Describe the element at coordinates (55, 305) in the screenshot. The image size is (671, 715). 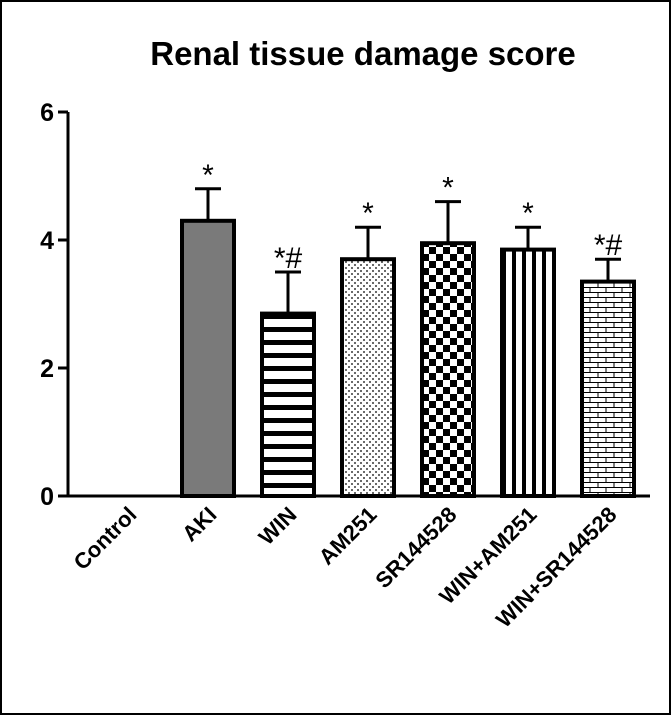
I see `y-axis: 0 2 4 6` at that location.